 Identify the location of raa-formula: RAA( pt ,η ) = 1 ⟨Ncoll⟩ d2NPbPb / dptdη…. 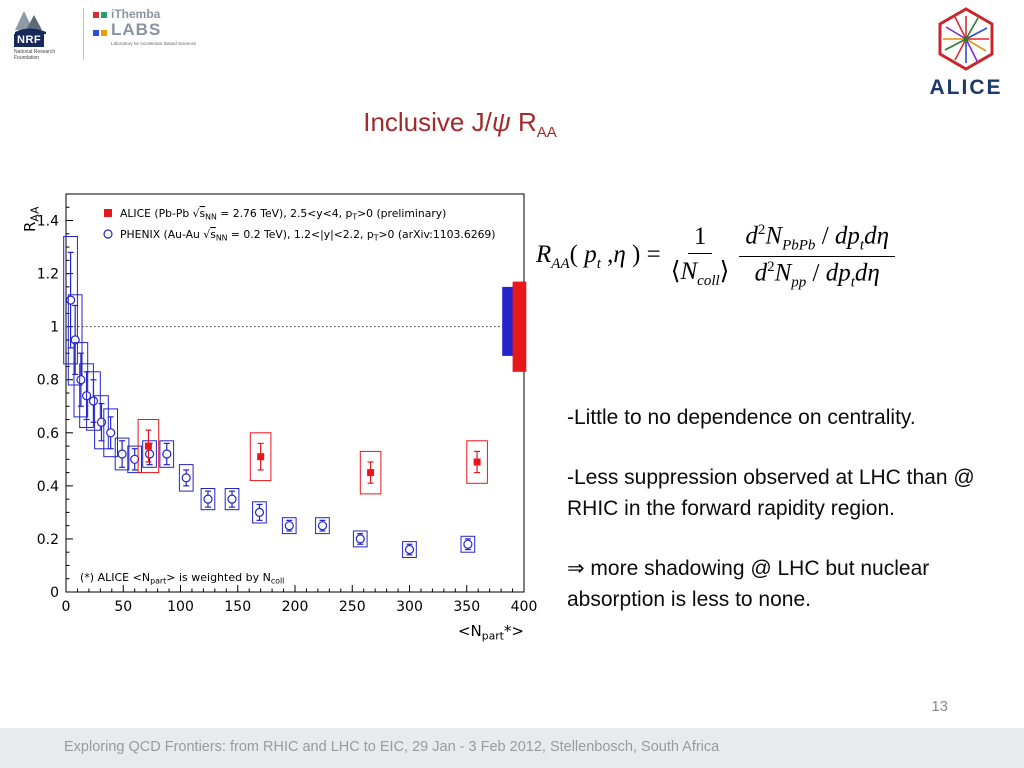
(775, 257).